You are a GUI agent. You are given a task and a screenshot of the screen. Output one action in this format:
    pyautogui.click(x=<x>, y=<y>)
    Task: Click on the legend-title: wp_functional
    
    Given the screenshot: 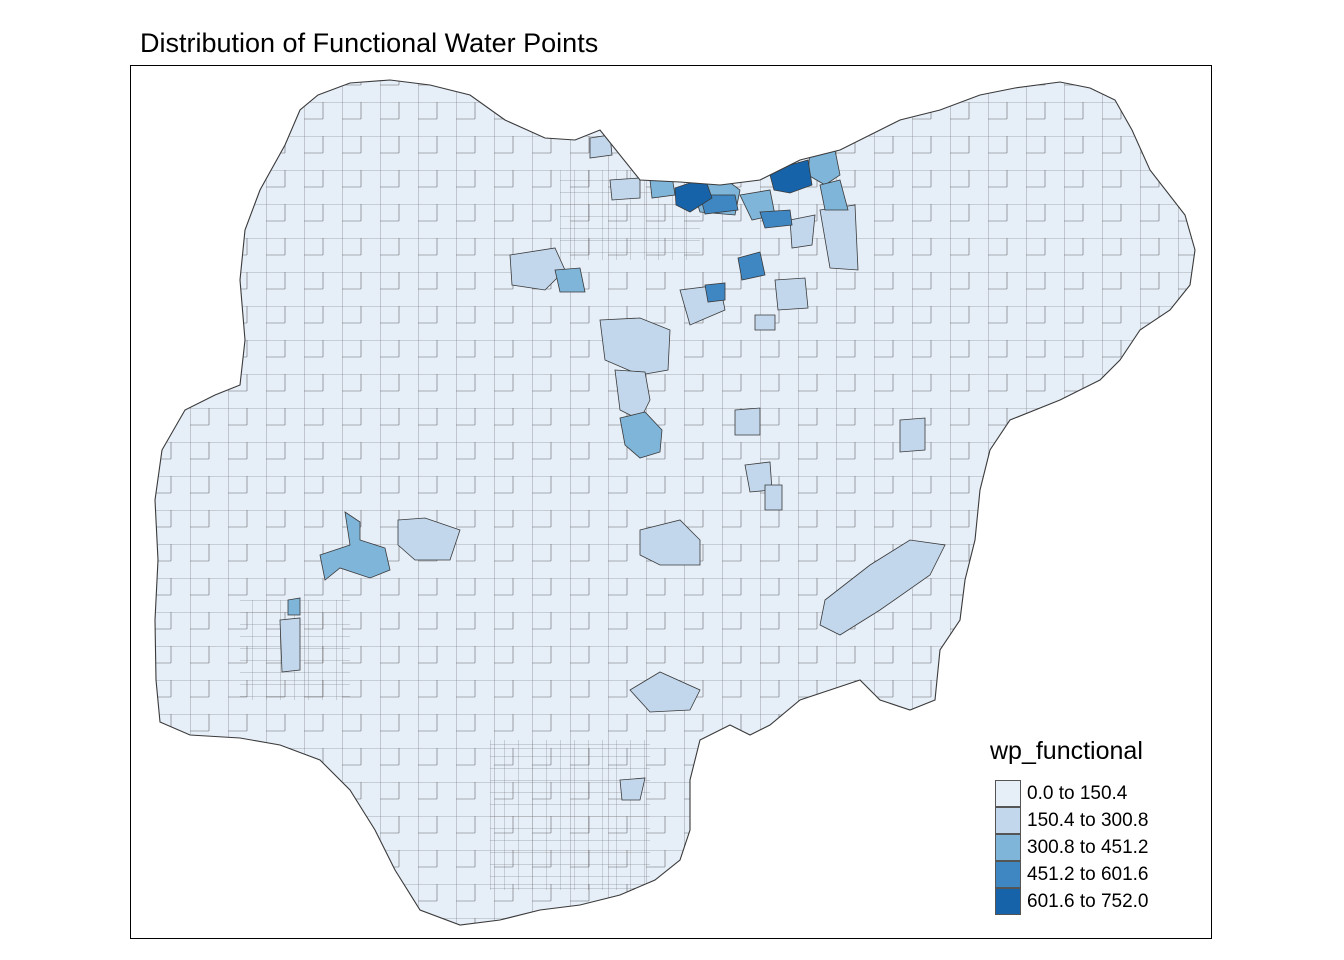 What is the action you would take?
    pyautogui.click(x=1066, y=751)
    